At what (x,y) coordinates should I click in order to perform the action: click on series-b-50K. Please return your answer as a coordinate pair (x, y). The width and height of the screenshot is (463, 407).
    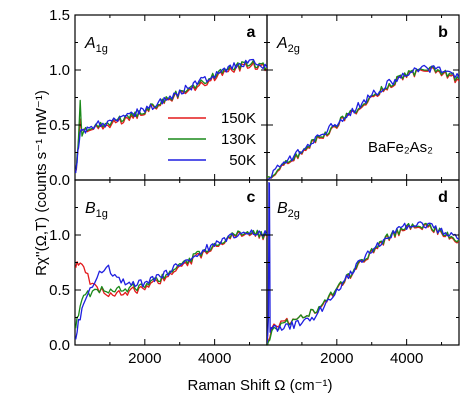
    Looking at the image, I should click on (363, 122).